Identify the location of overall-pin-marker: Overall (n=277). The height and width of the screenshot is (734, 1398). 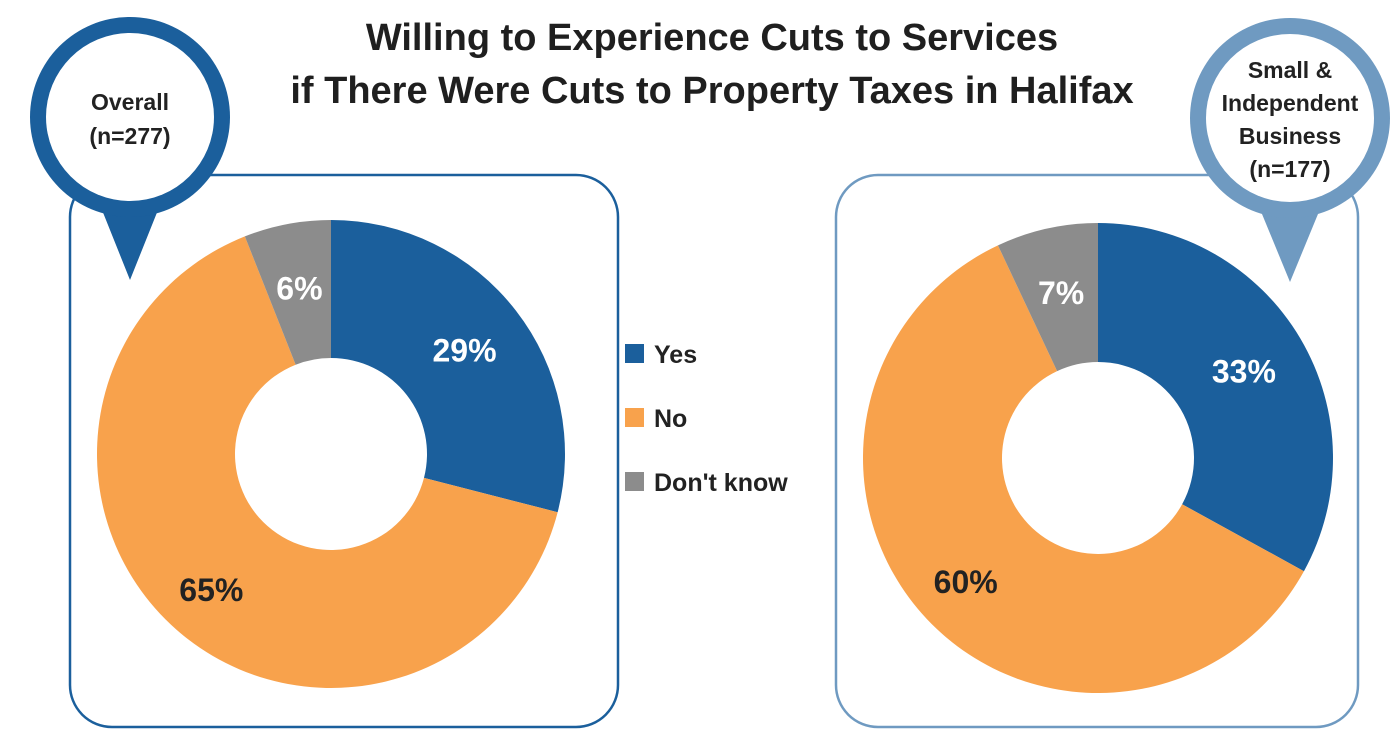
(130, 148).